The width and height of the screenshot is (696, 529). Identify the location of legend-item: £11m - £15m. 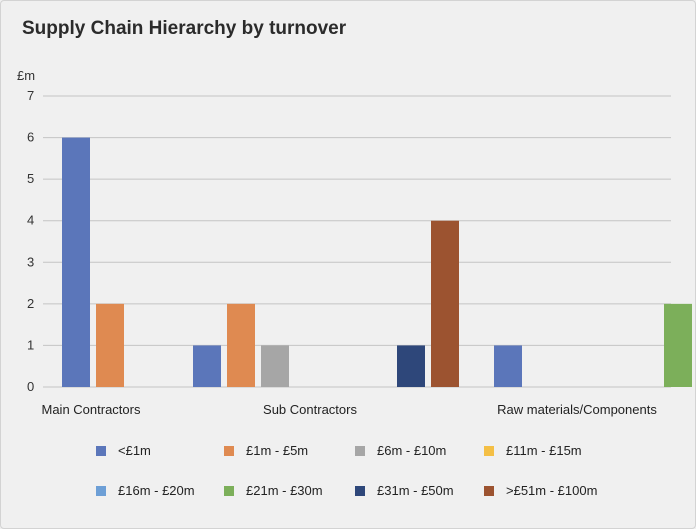
(533, 450).